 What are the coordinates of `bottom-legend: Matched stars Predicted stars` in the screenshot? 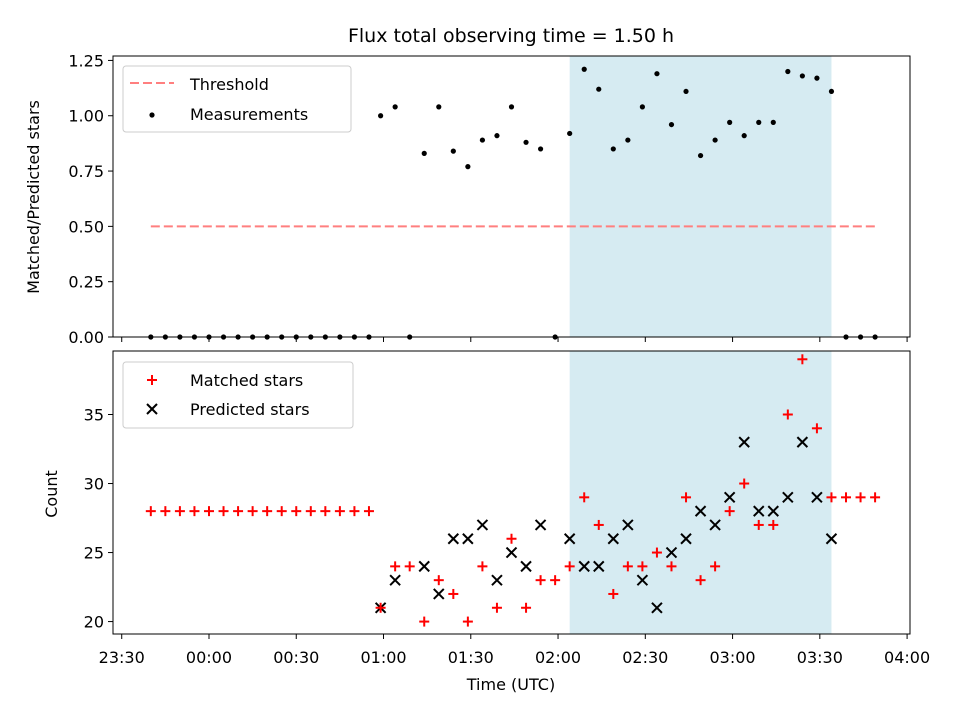 It's located at (238, 395).